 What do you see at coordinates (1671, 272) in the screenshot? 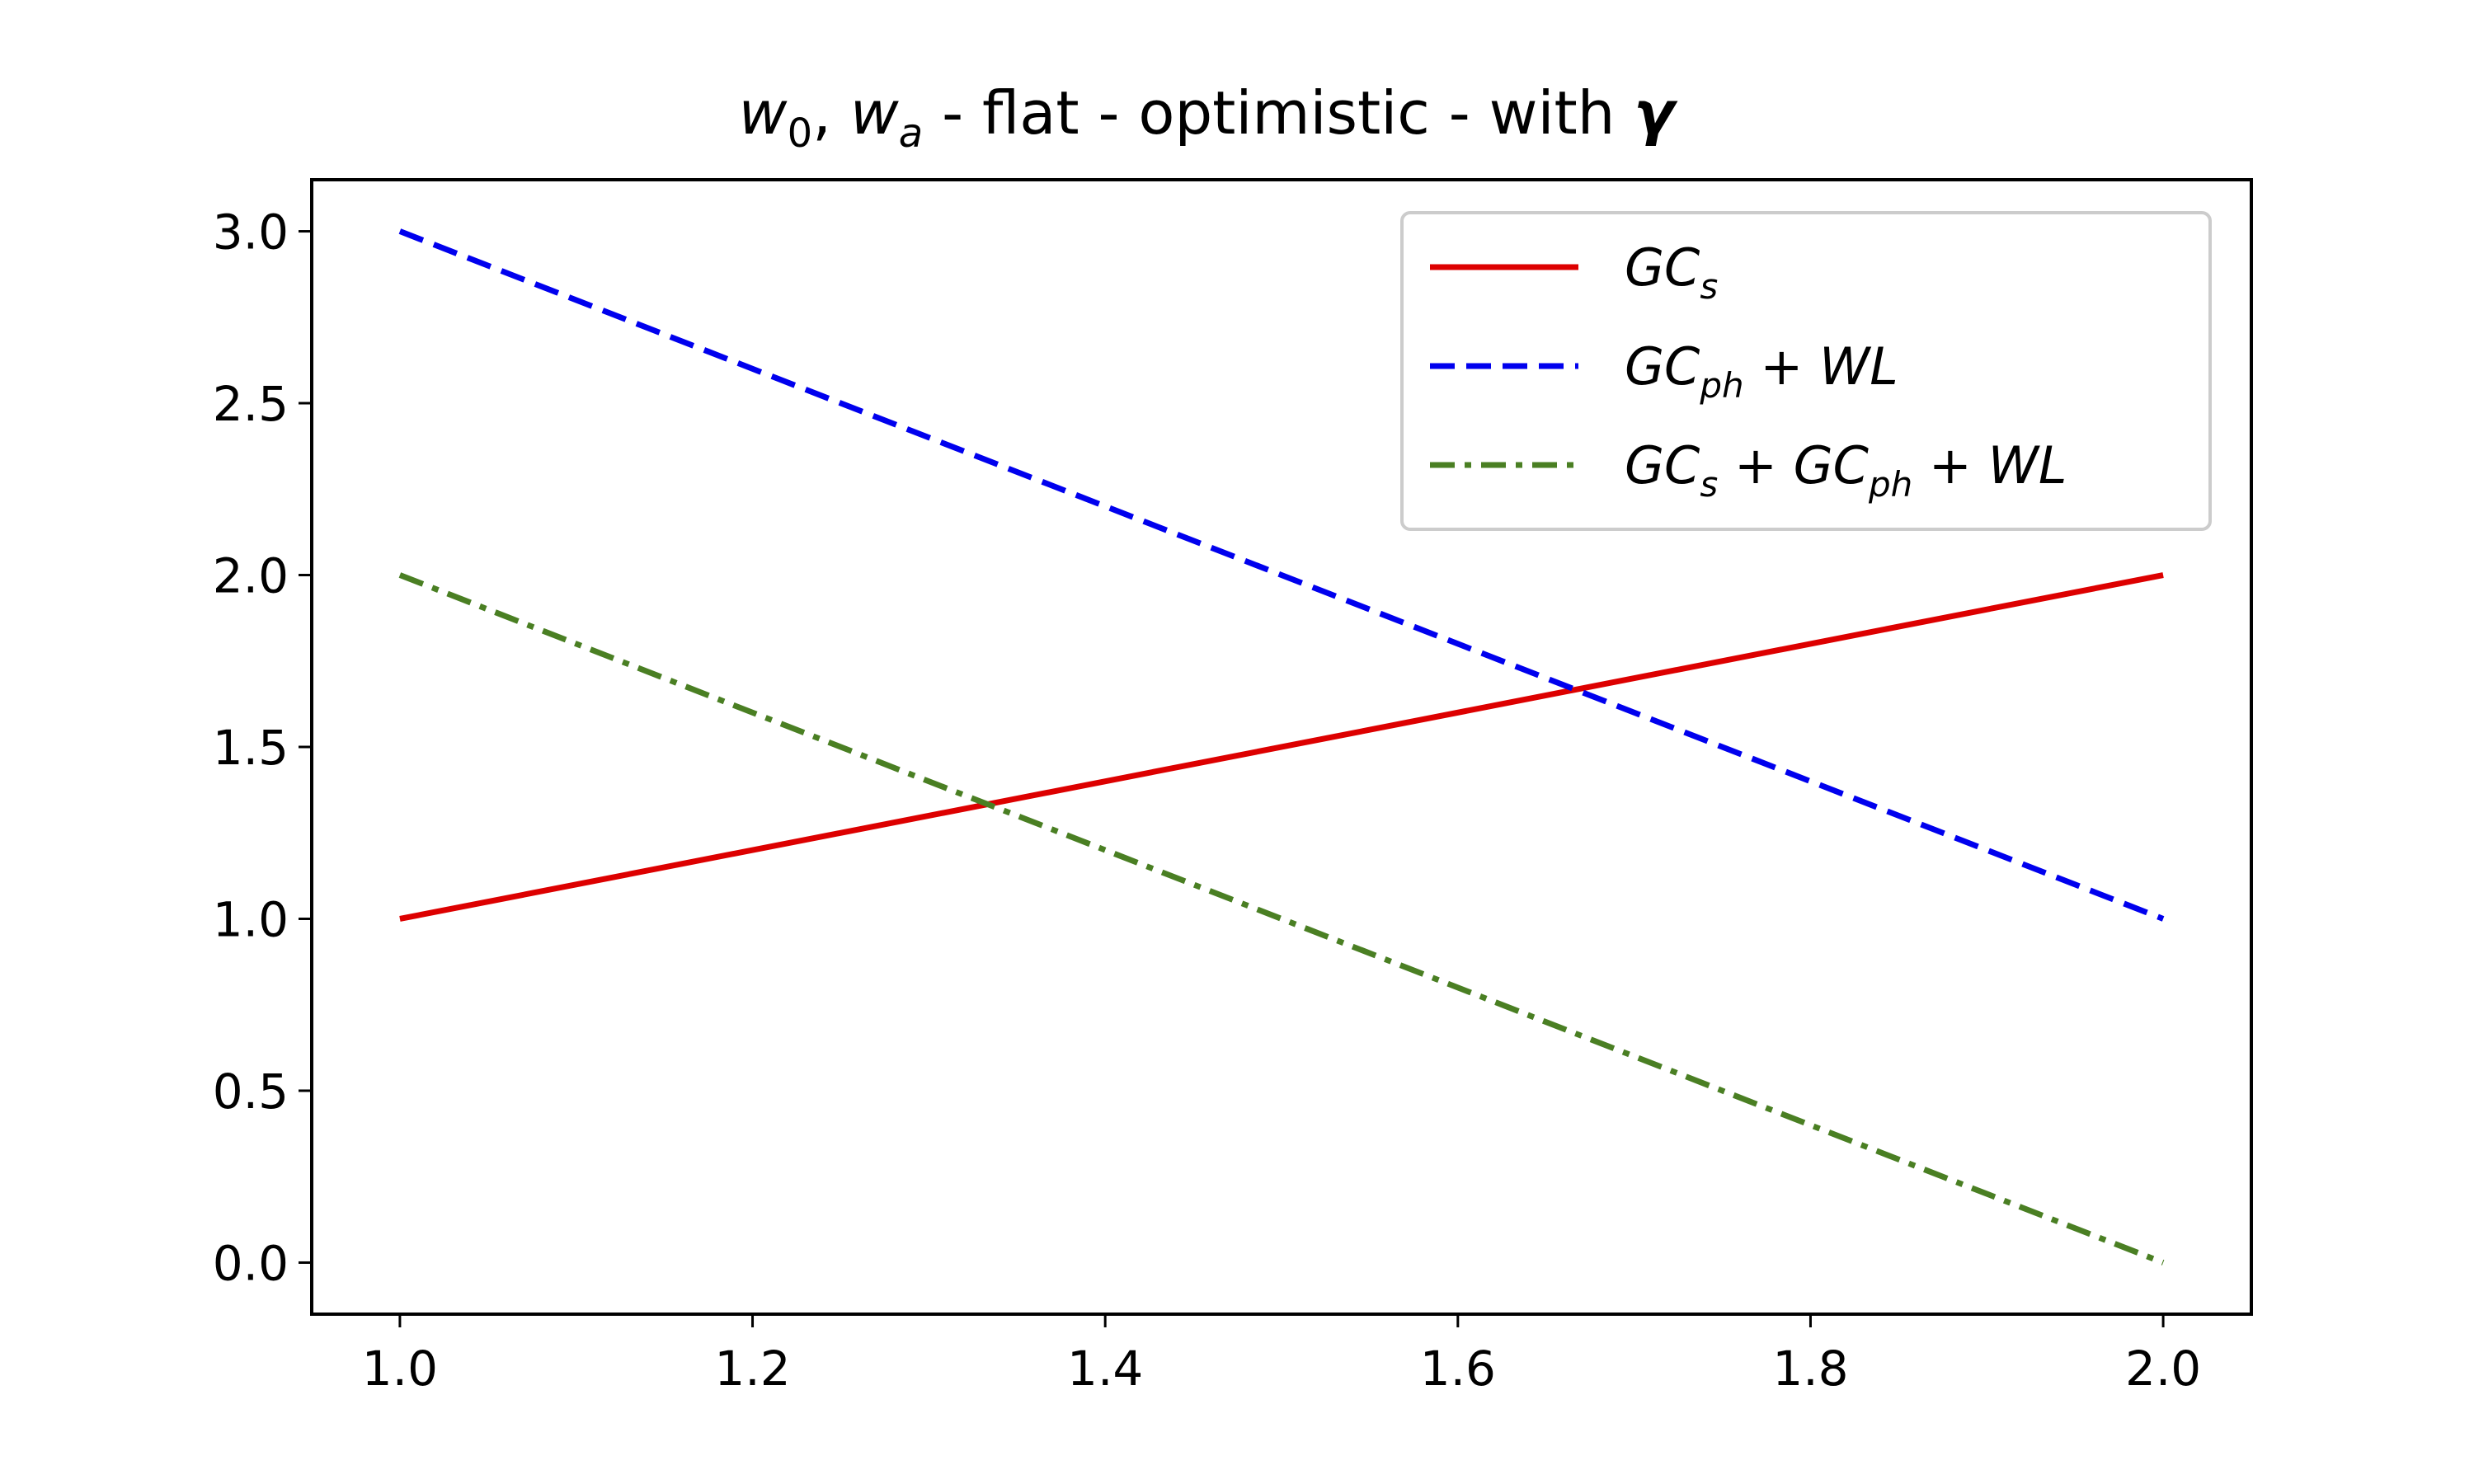
I see `legend-label-1: GCs` at bounding box center [1671, 272].